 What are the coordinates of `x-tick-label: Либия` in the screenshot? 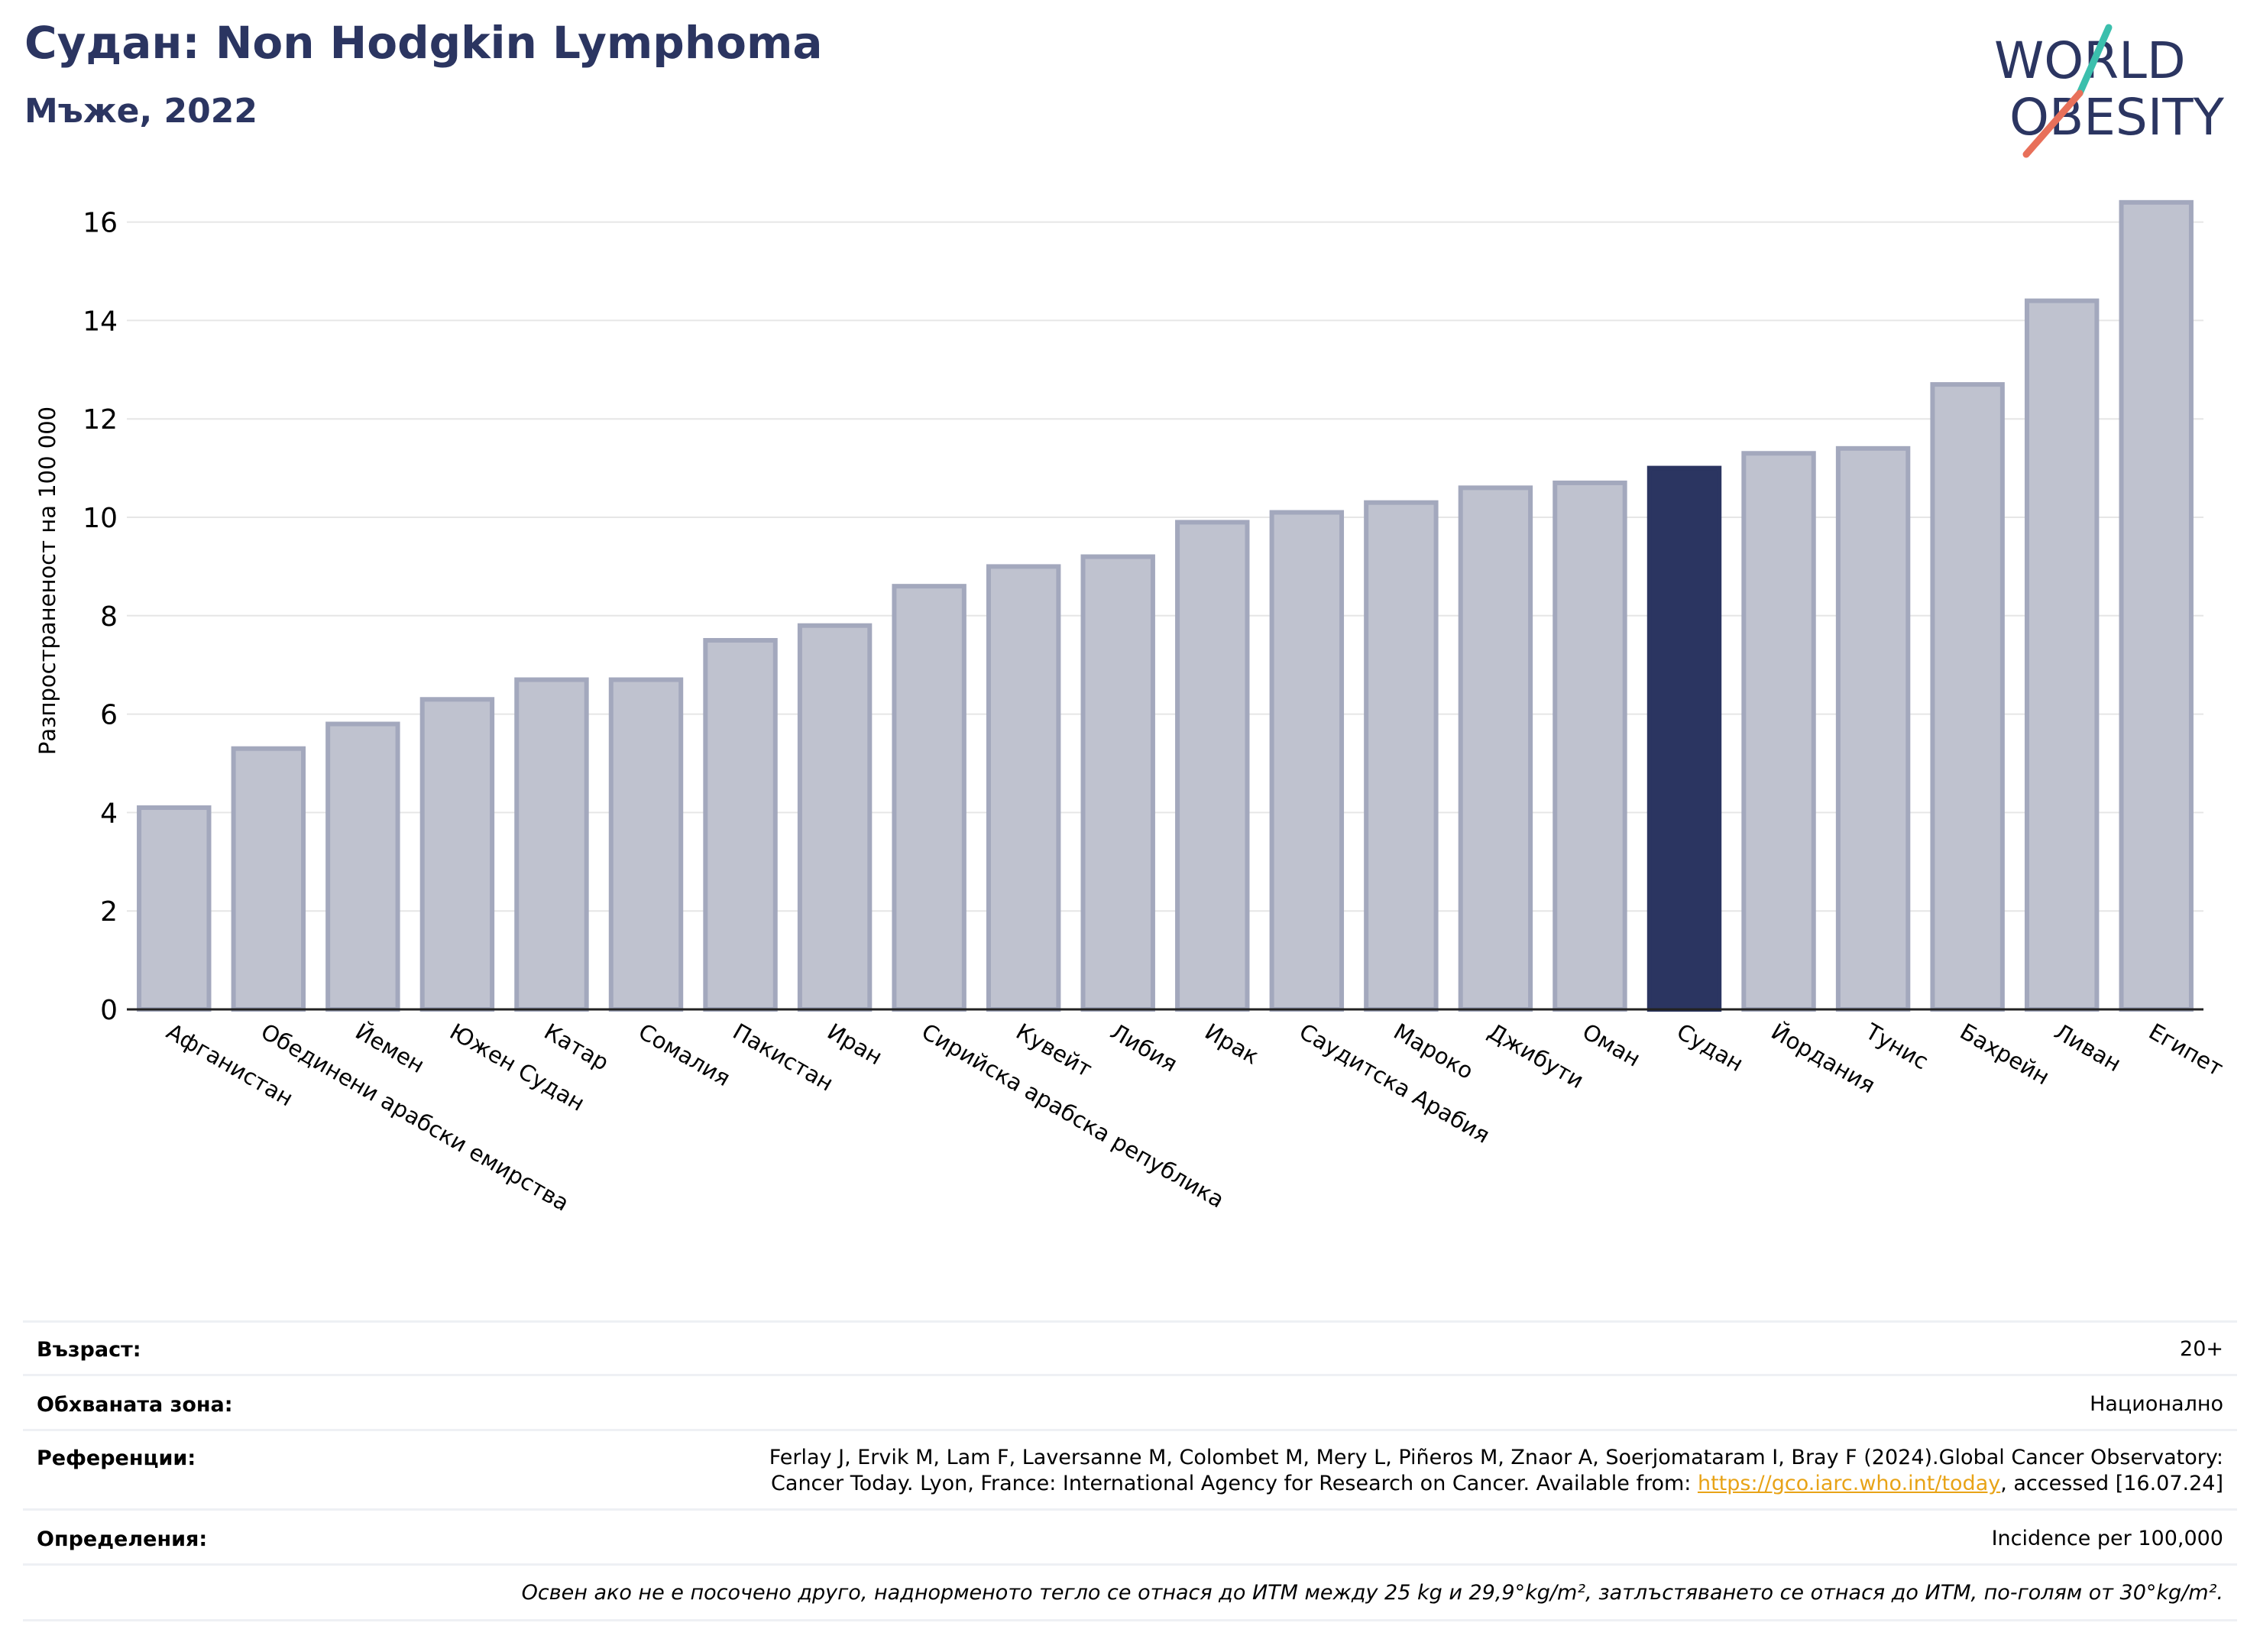 It's located at (1144, 1048).